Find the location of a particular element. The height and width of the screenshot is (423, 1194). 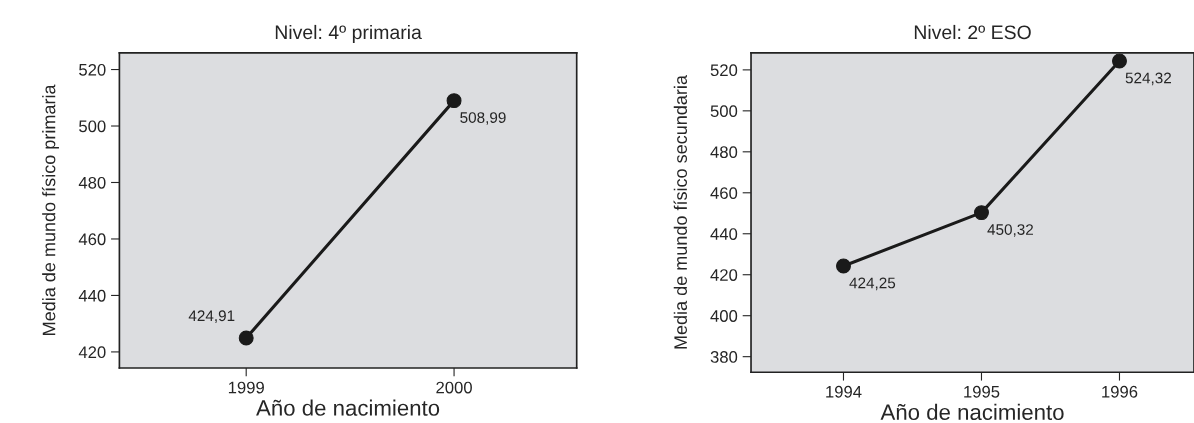

x-tick-label: 1995 is located at coordinates (982, 391).